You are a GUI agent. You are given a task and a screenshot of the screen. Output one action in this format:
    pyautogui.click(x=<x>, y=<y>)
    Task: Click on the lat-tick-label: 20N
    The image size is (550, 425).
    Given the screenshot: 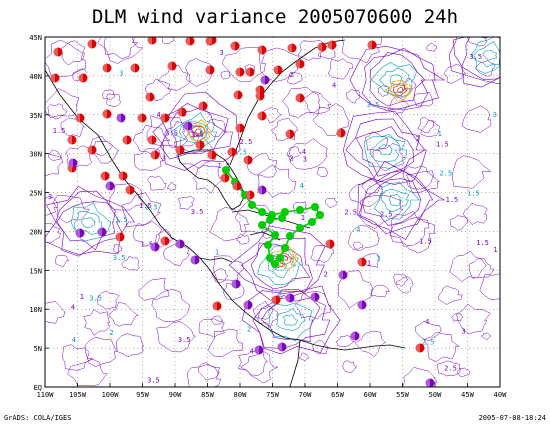 What is the action you would take?
    pyautogui.click(x=35, y=232)
    